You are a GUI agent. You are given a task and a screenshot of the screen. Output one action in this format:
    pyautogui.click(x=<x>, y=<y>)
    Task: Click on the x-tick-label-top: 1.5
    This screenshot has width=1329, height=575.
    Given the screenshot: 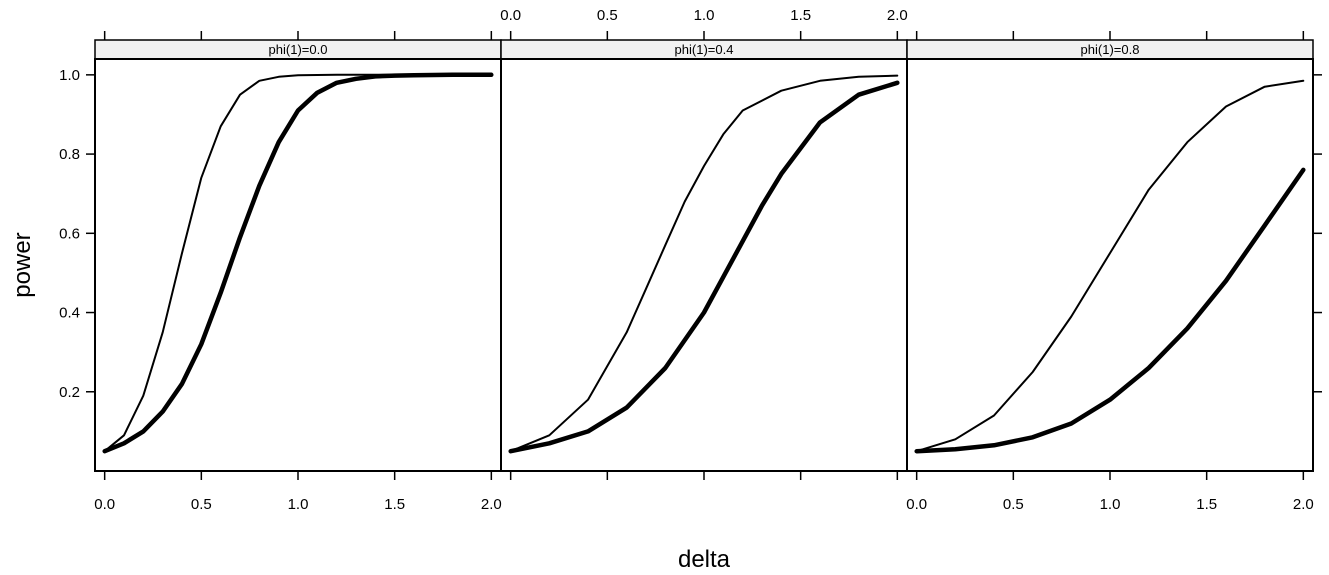 What is the action you would take?
    pyautogui.click(x=800, y=15)
    